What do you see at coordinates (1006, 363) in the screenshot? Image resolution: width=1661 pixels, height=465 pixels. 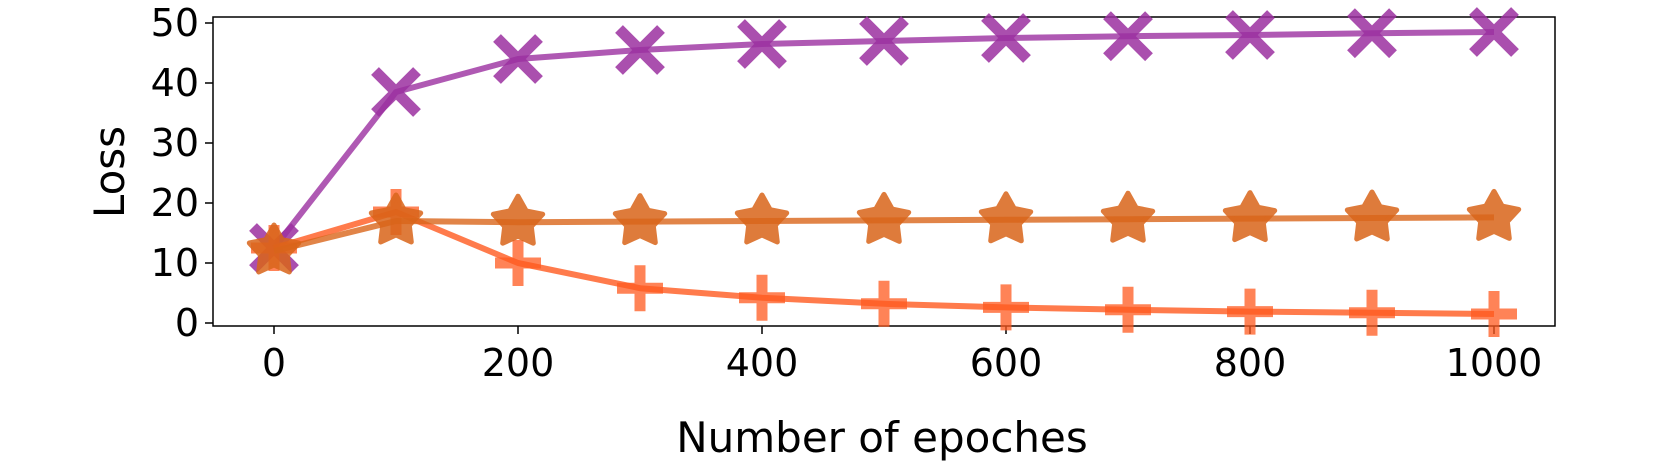 I see `x-tick-label: 600` at bounding box center [1006, 363].